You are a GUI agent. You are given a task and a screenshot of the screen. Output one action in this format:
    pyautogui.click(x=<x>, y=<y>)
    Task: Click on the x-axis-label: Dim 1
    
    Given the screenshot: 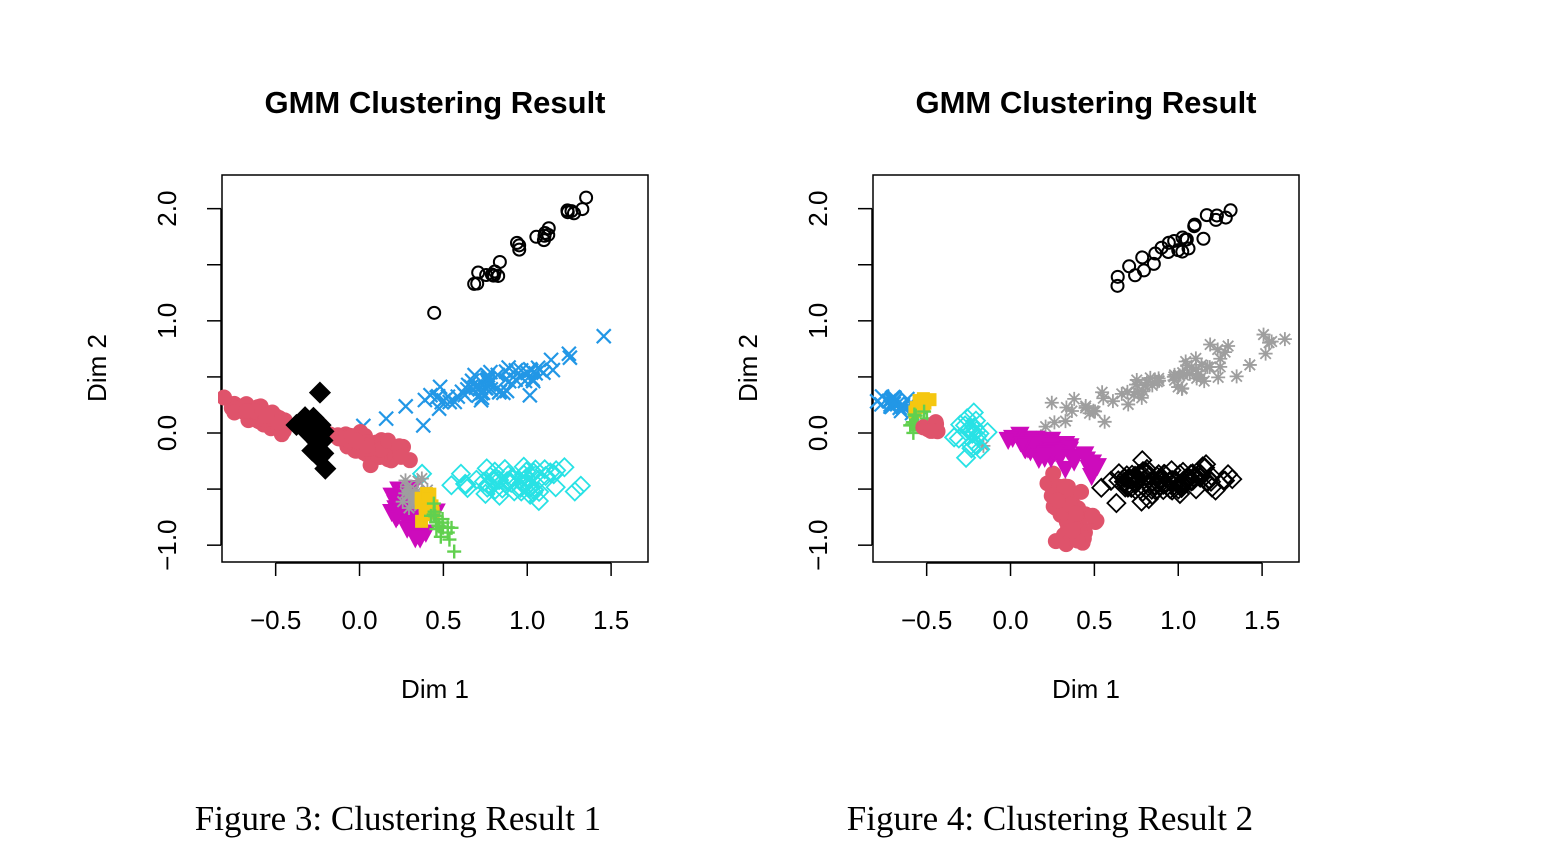 What is the action you would take?
    pyautogui.click(x=435, y=689)
    